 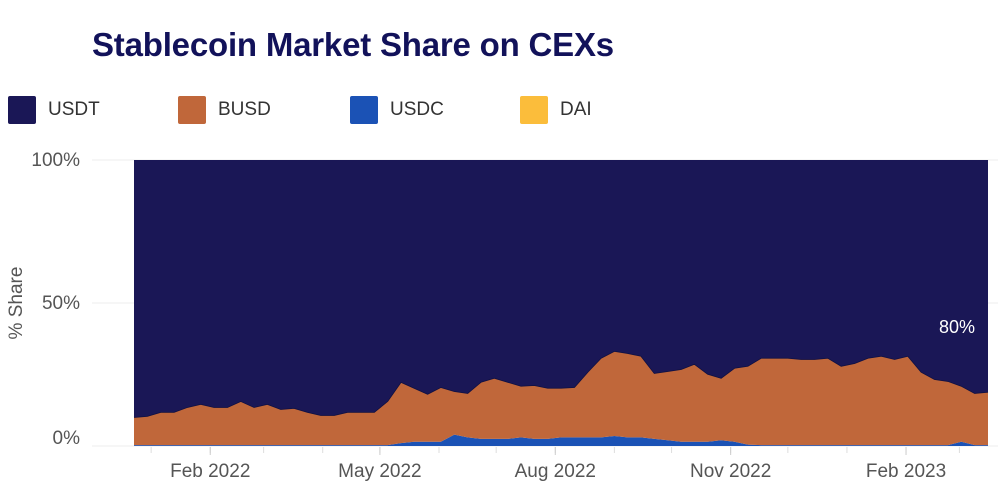 I want to click on legend-swatch-usdc, so click(x=364, y=110).